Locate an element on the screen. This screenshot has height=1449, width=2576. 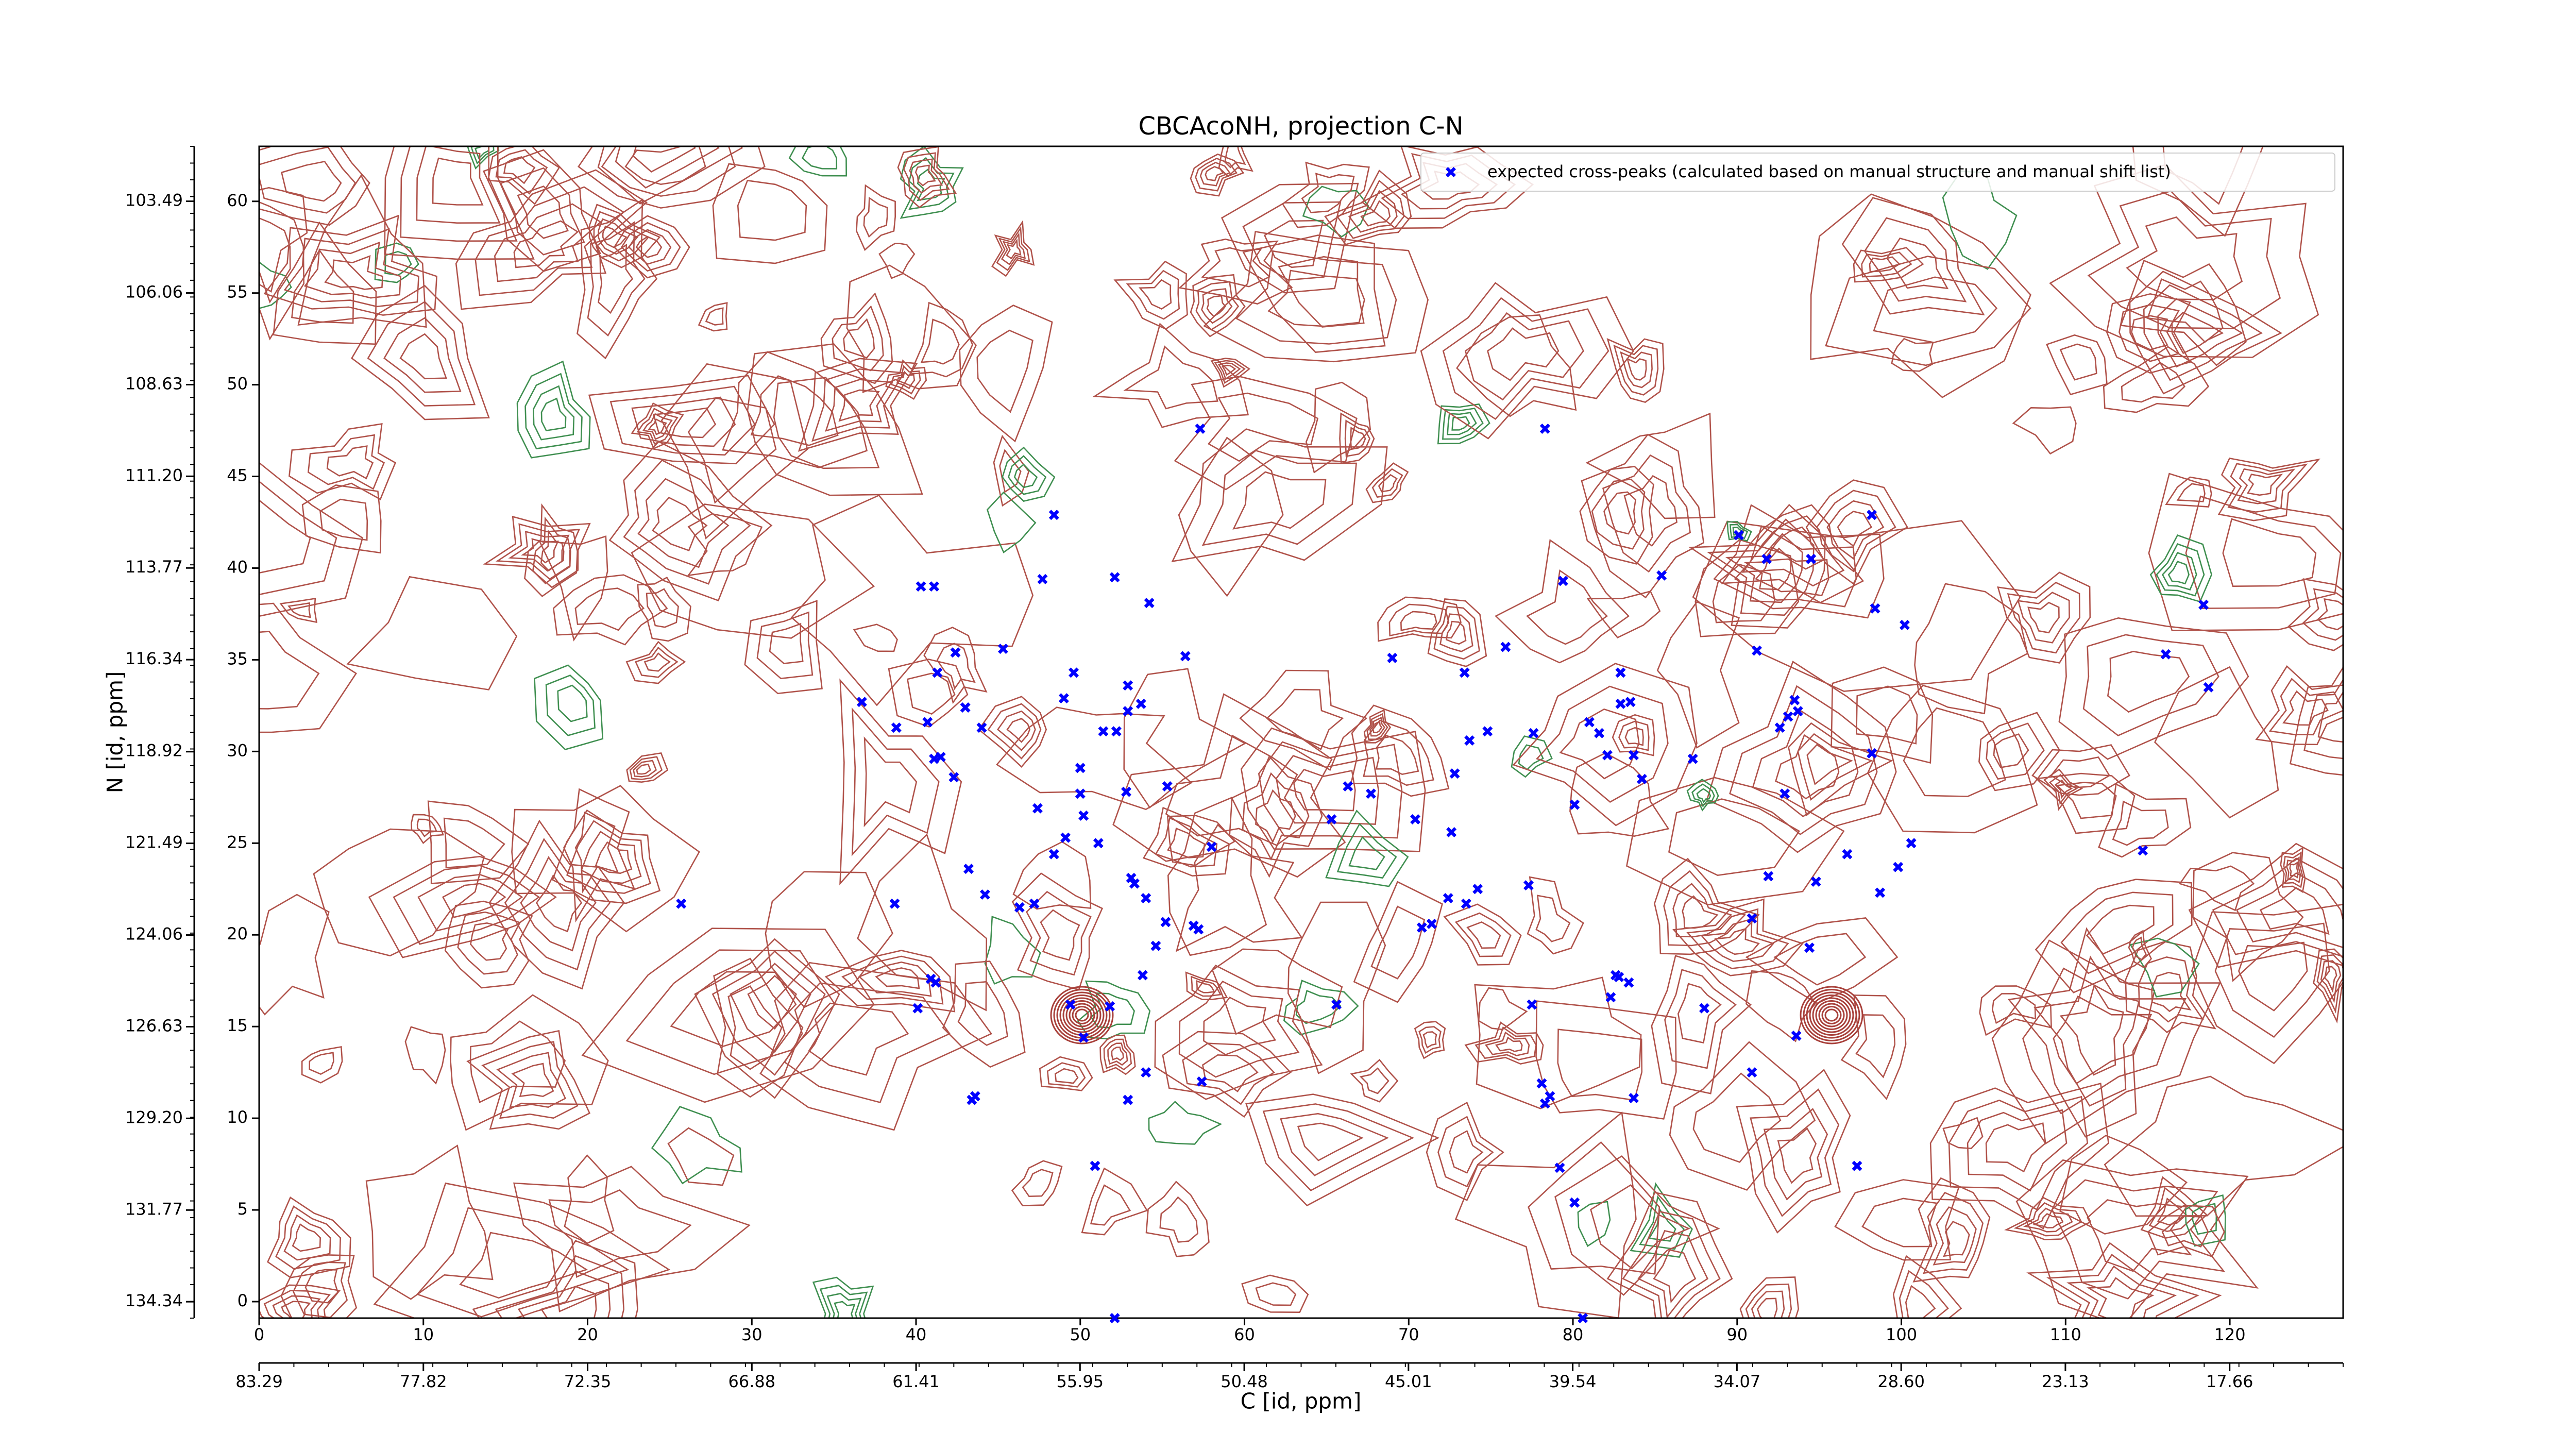
contour-peak is located at coordinates (1082, 1015).